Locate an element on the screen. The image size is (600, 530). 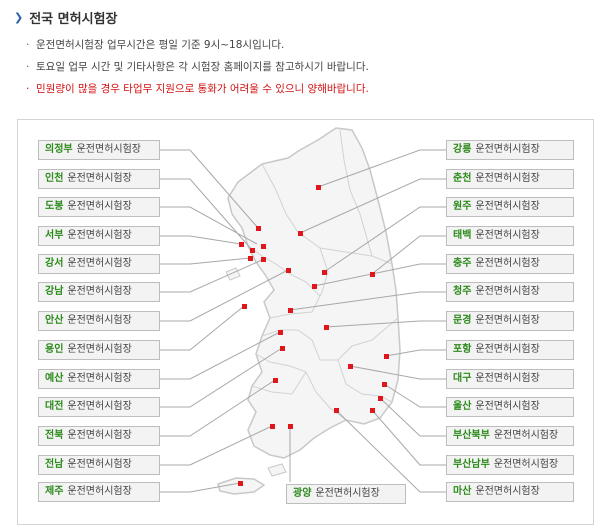
marker-wonju is located at coordinates (324, 272).